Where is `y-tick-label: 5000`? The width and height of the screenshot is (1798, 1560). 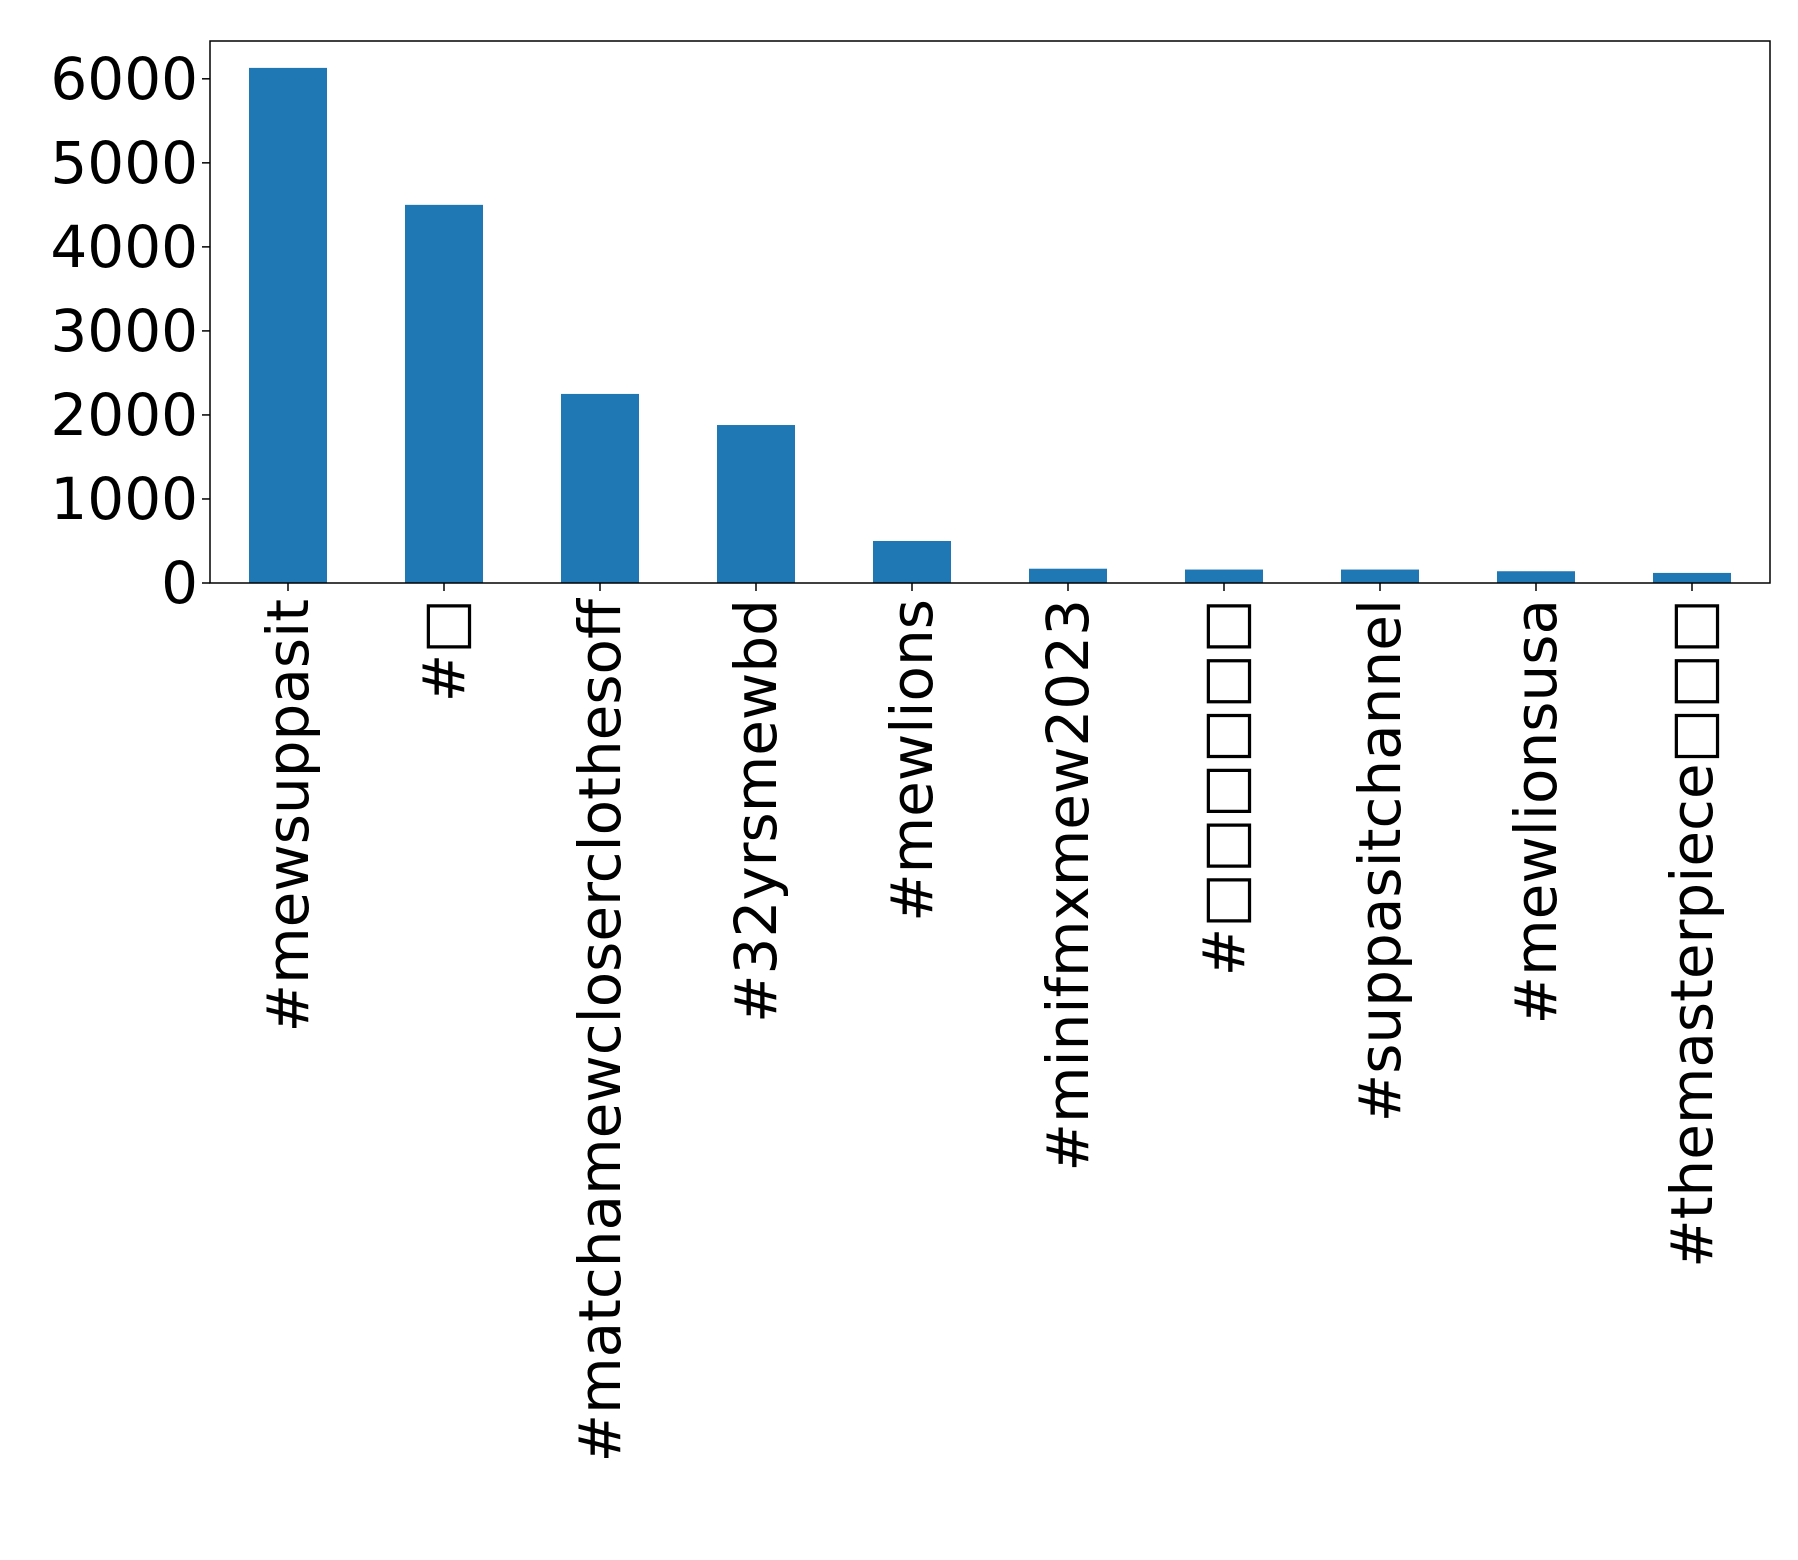
y-tick-label: 5000 is located at coordinates (124, 163).